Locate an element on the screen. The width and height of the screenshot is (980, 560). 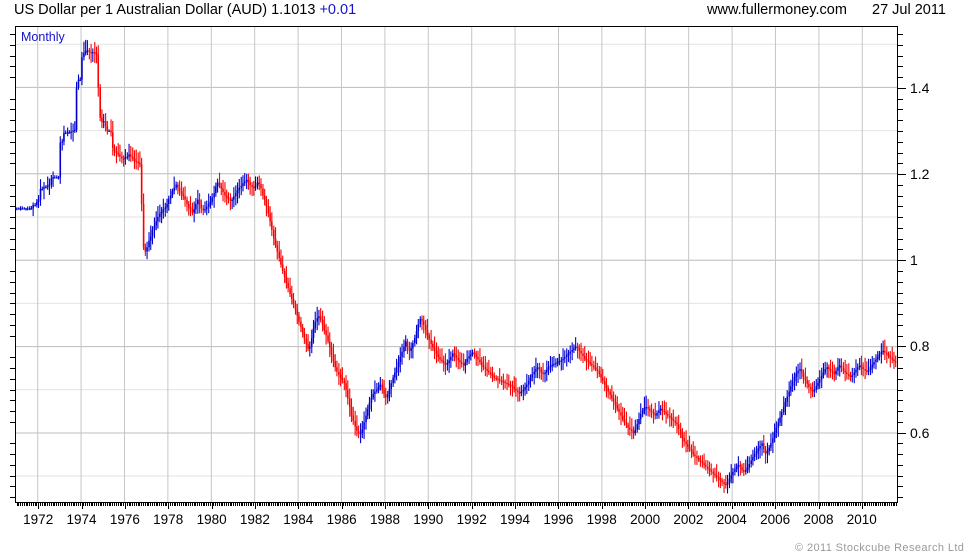
instrument-name: US Dollar per 1 Australian Dollar (AUD) is located at coordinates (141, 10).